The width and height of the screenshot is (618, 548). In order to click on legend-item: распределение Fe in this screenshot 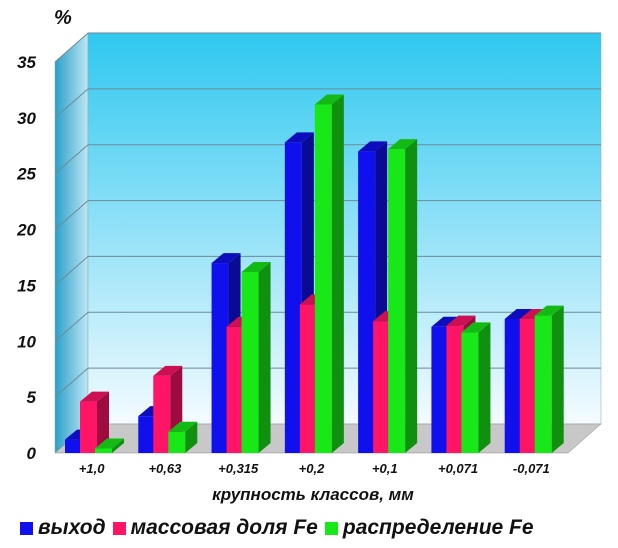, I will do `click(429, 528)`.